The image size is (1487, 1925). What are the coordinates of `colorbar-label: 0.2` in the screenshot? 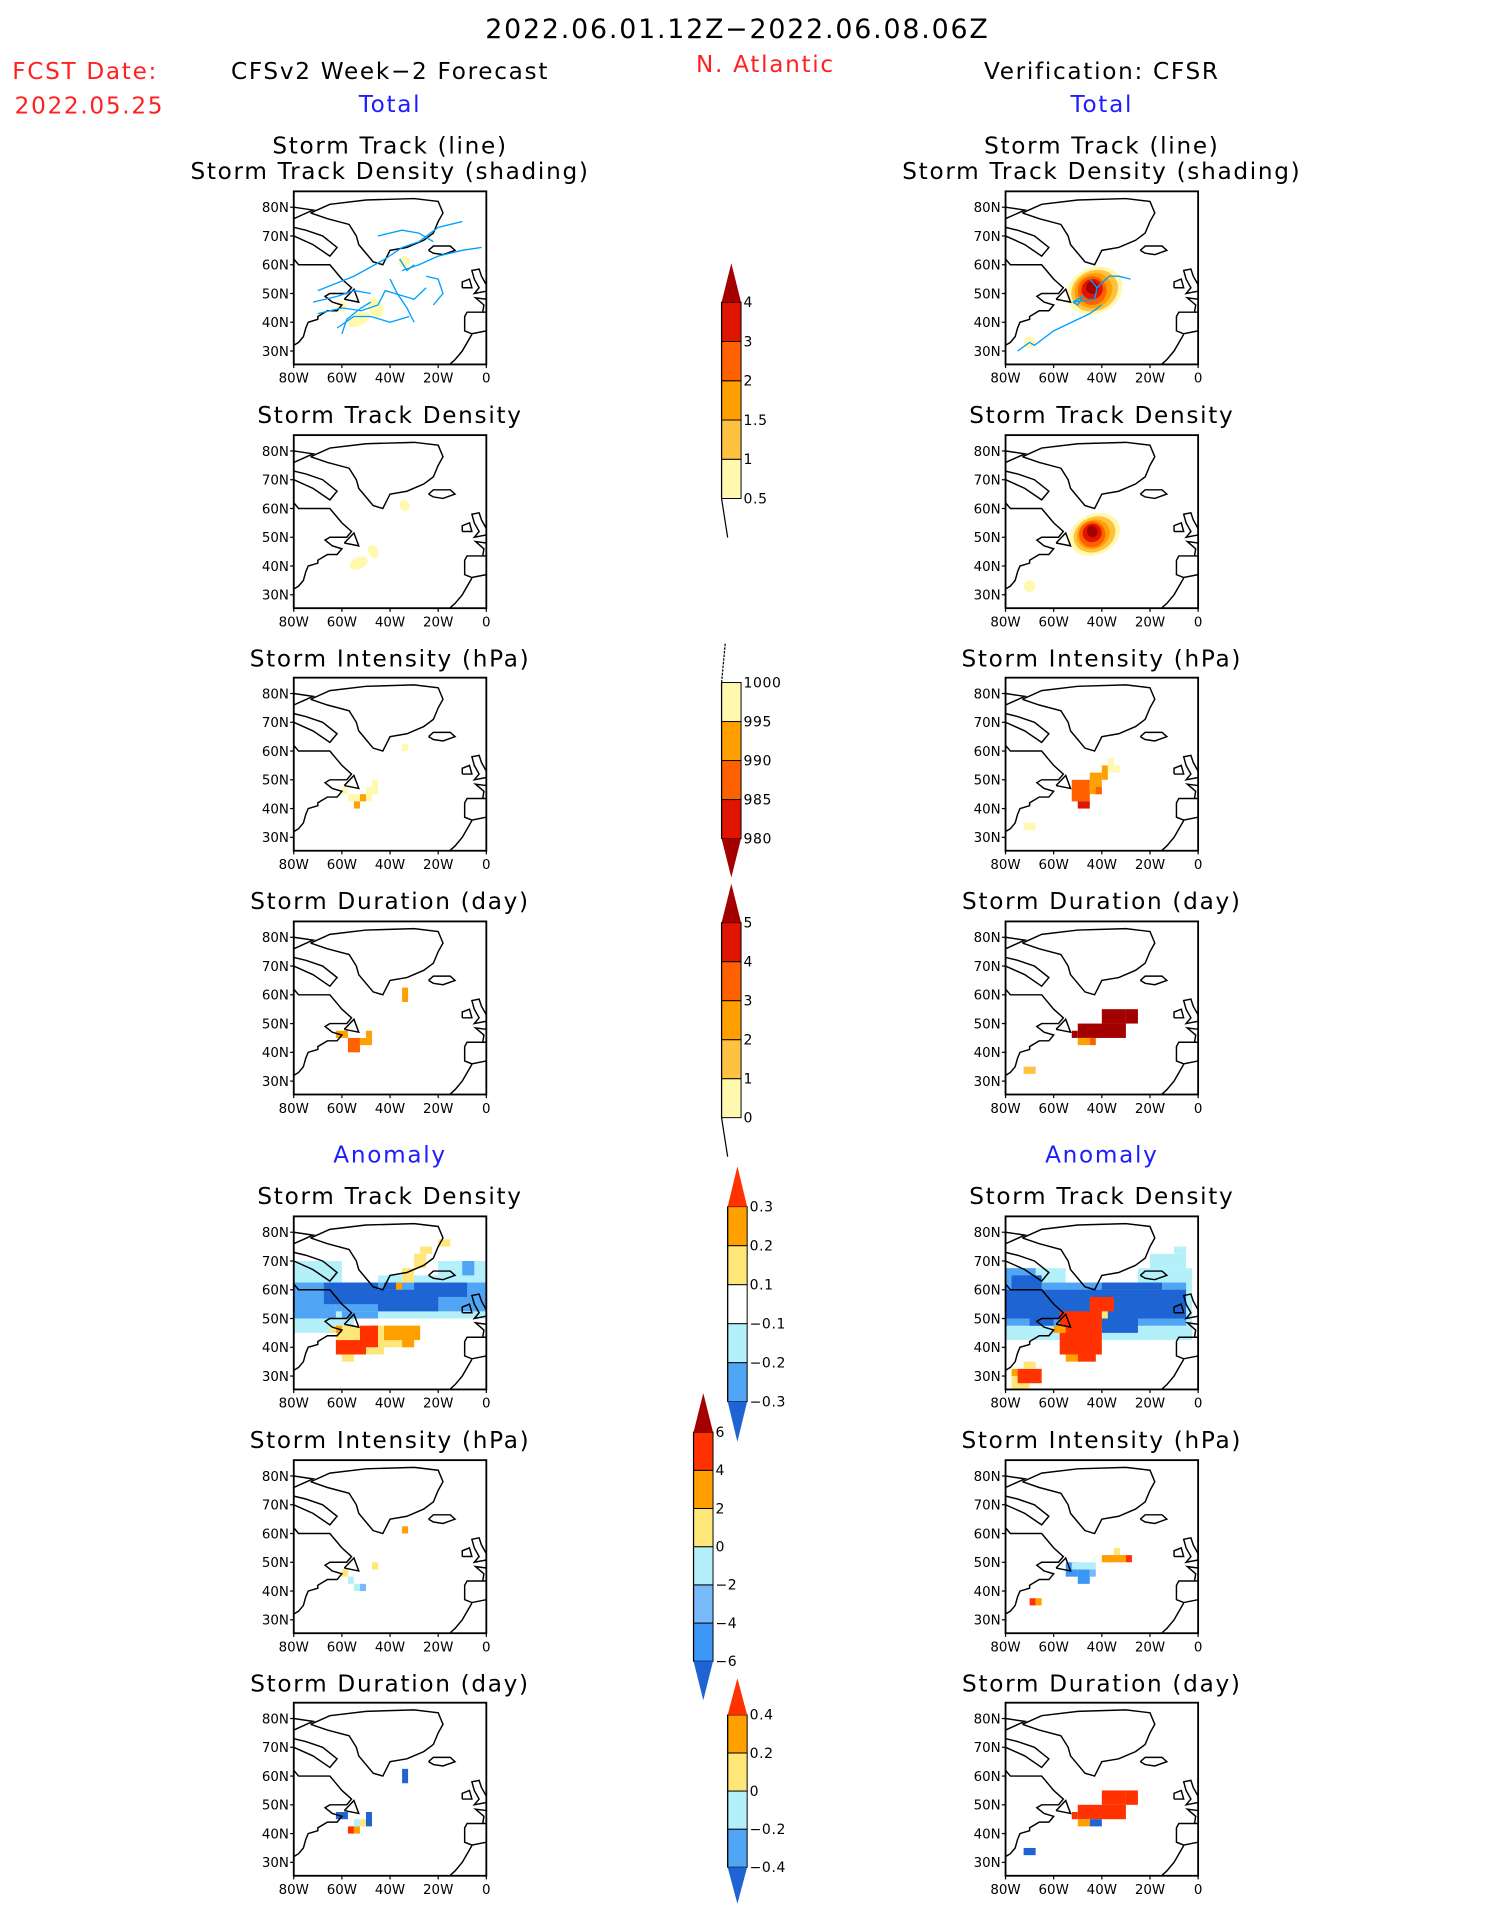 It's located at (762, 1754).